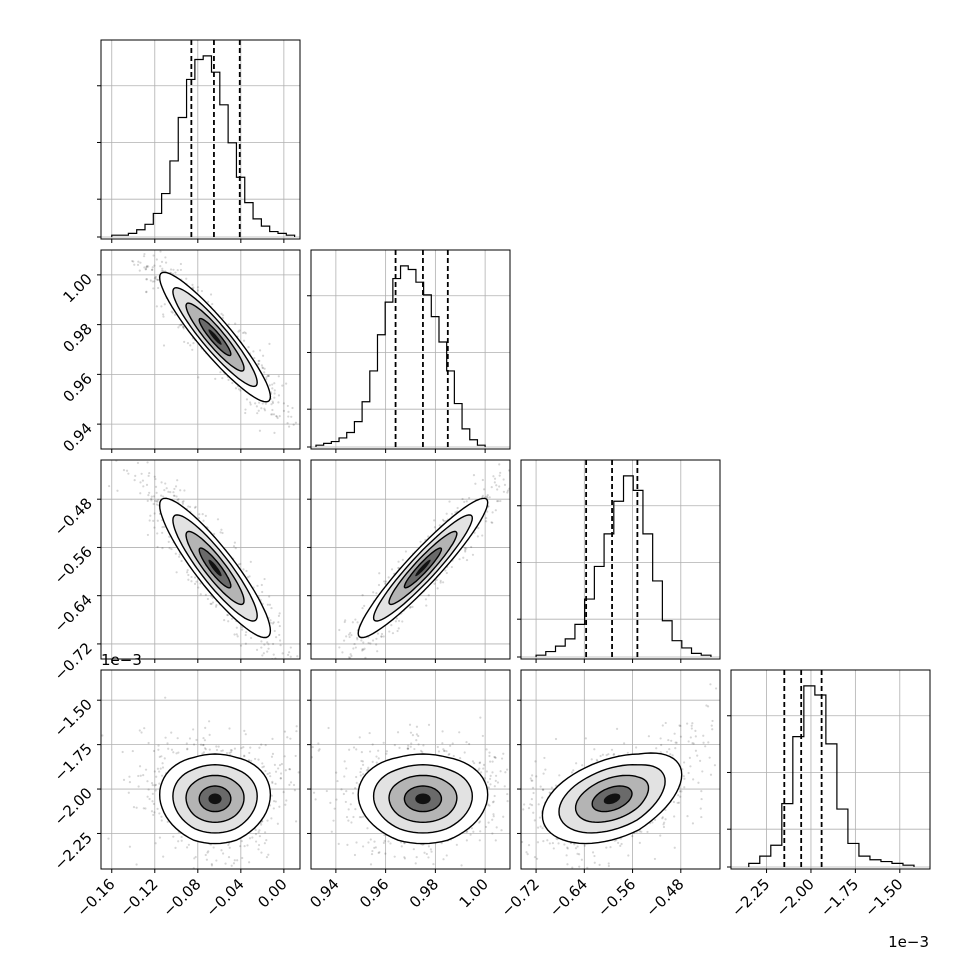 The height and width of the screenshot is (970, 970). What do you see at coordinates (883, 897) in the screenshot?
I see `x-tick-label: −1.50` at bounding box center [883, 897].